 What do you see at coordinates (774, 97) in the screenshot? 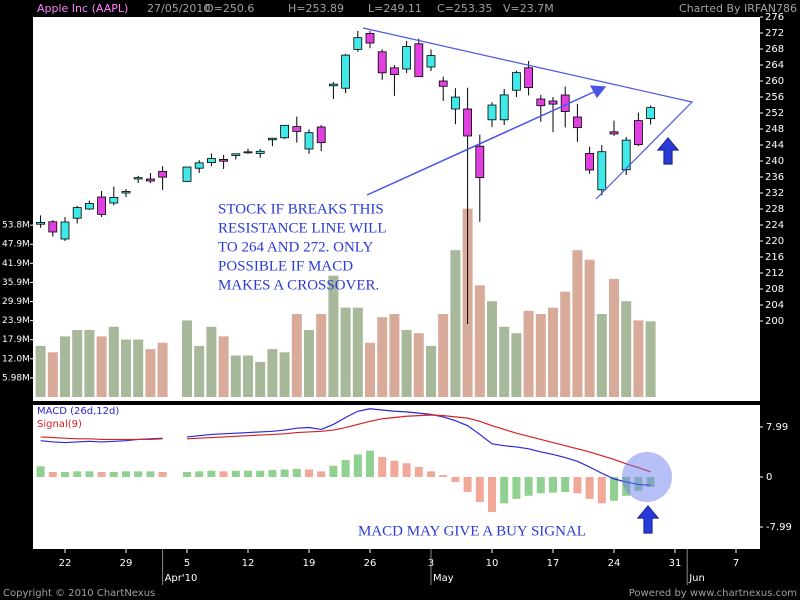
I see `y-tick-label: 256` at bounding box center [774, 97].